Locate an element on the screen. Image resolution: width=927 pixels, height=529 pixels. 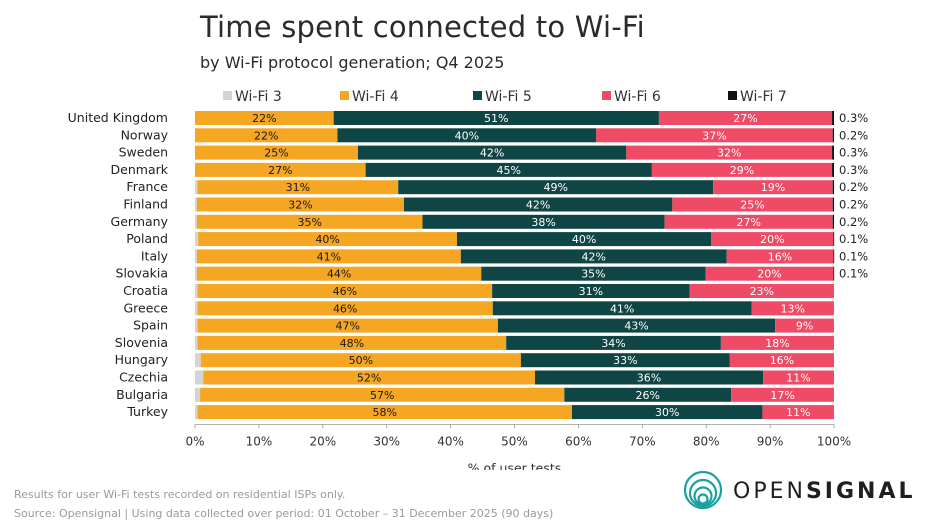
data-label: 35% is located at coordinates (309, 222).